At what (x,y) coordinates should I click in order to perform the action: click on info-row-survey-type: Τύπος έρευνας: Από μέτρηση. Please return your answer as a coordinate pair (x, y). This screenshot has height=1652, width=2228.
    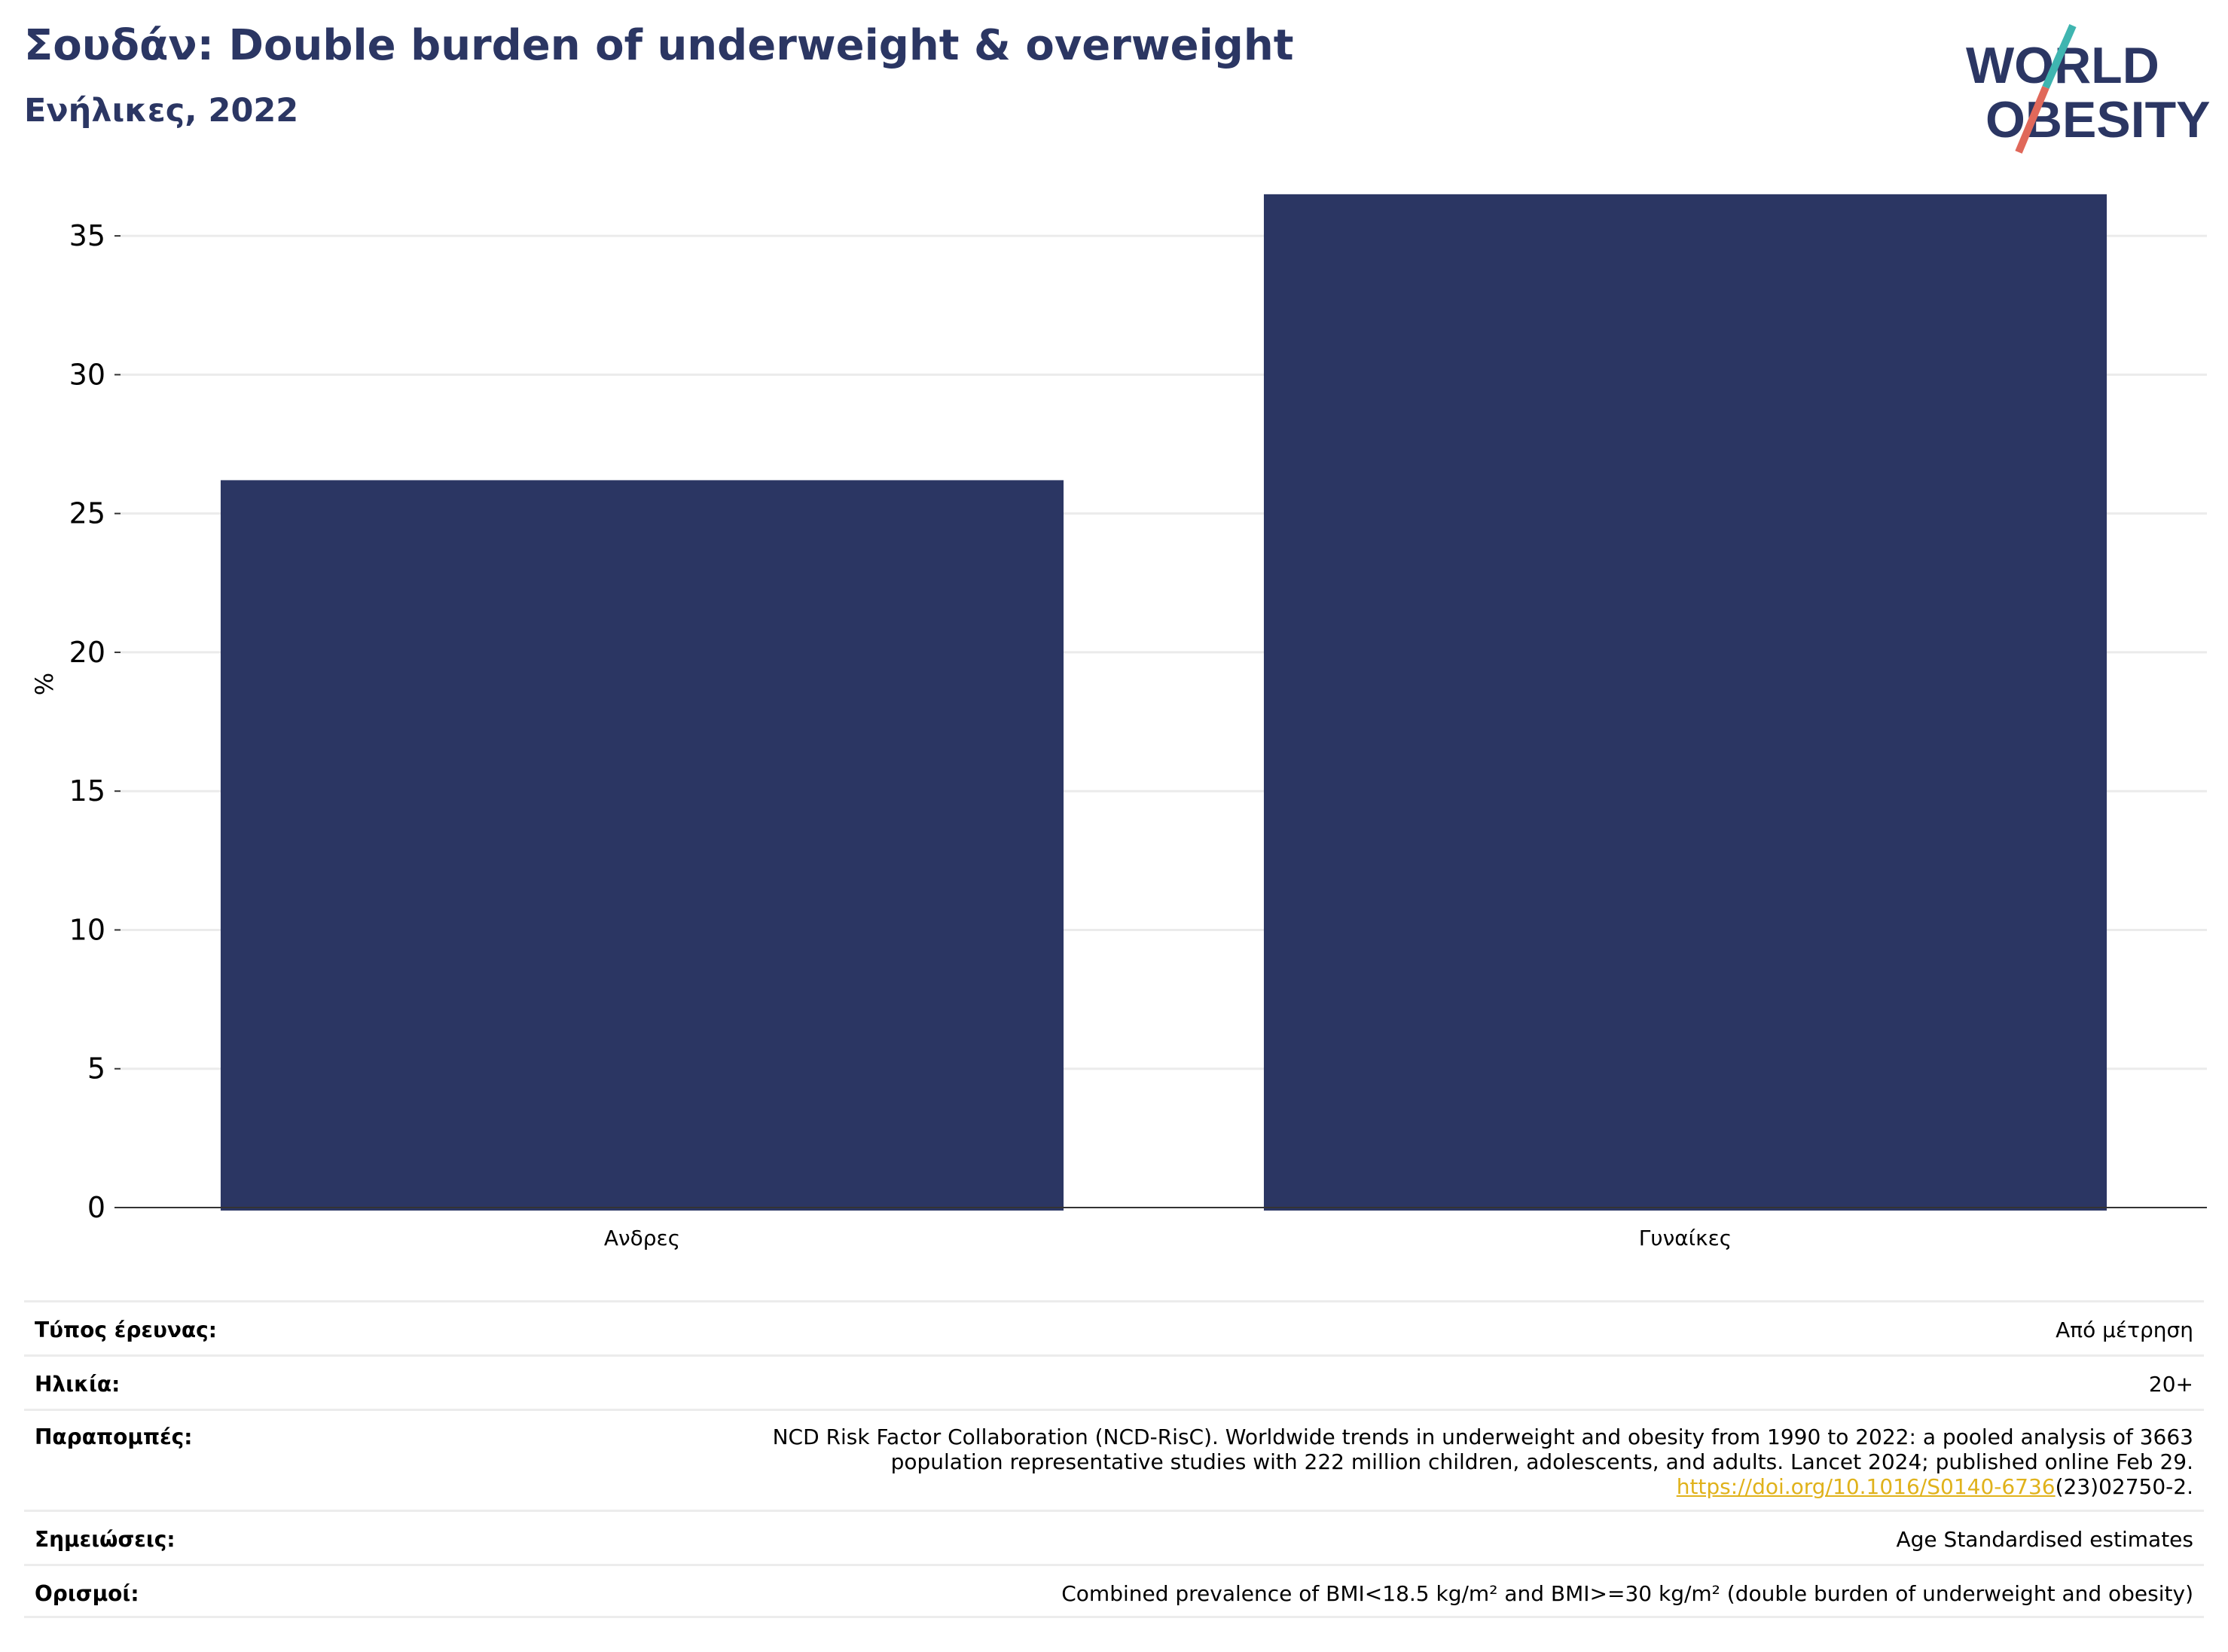
    Looking at the image, I should click on (1114, 1327).